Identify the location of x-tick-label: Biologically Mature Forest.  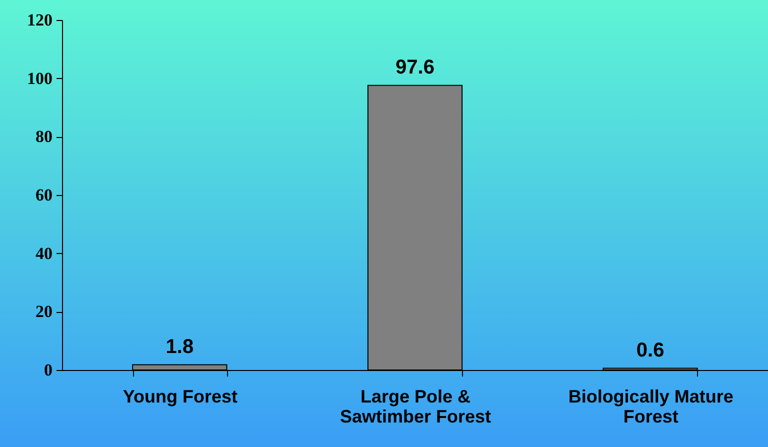
(651, 406).